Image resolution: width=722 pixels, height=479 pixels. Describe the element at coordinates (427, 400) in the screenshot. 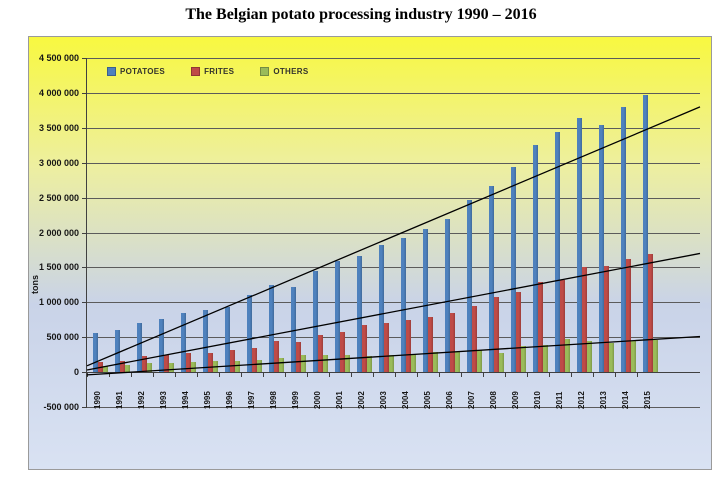

I see `x-axis-tick-label: 2005` at that location.